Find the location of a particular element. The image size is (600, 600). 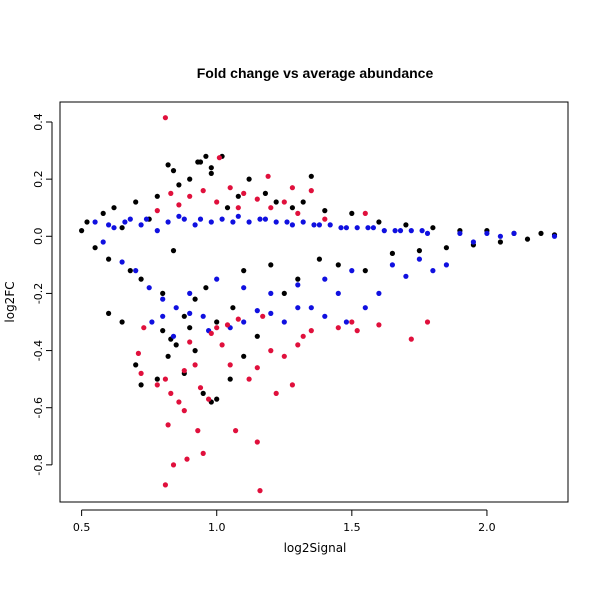

y-tick-label: -0.8 is located at coordinates (38, 464).